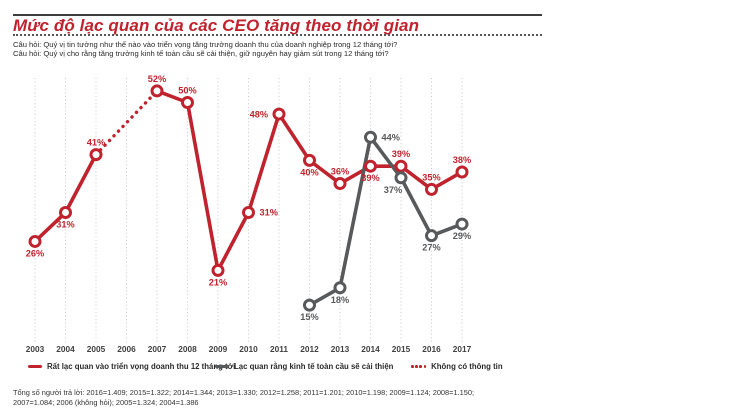 The image size is (730, 410). I want to click on legend-swatch-dotted-line, so click(419, 366).